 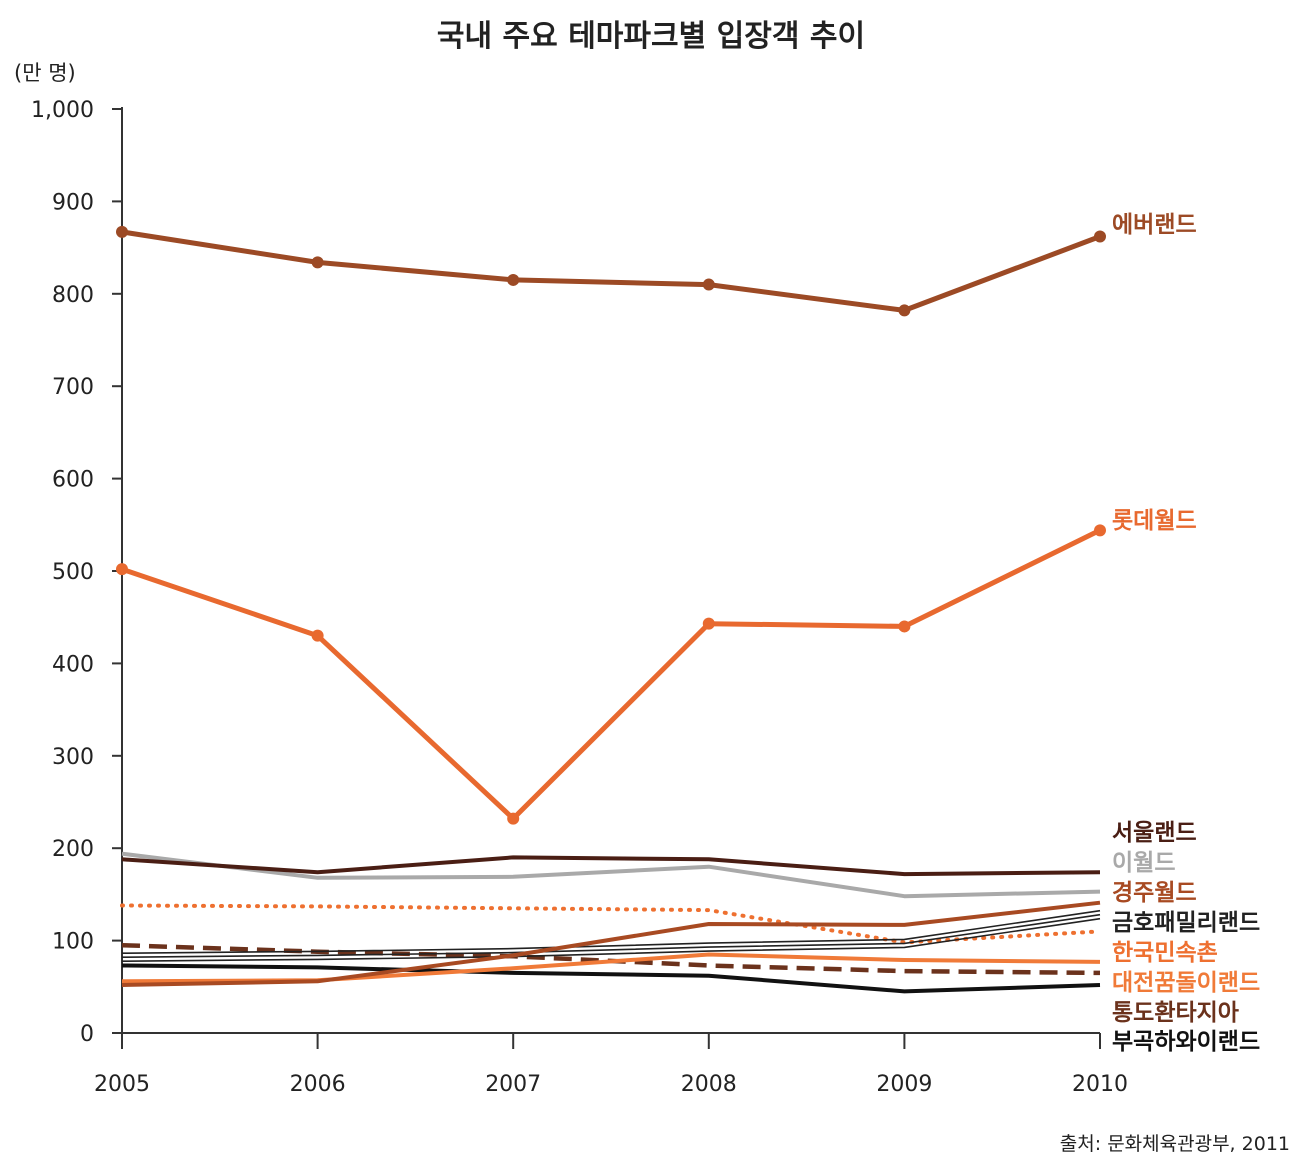 I want to click on y-axis: 0 100 200 300 400 500 600 700 800 900 1,000, so click(x=77, y=572).